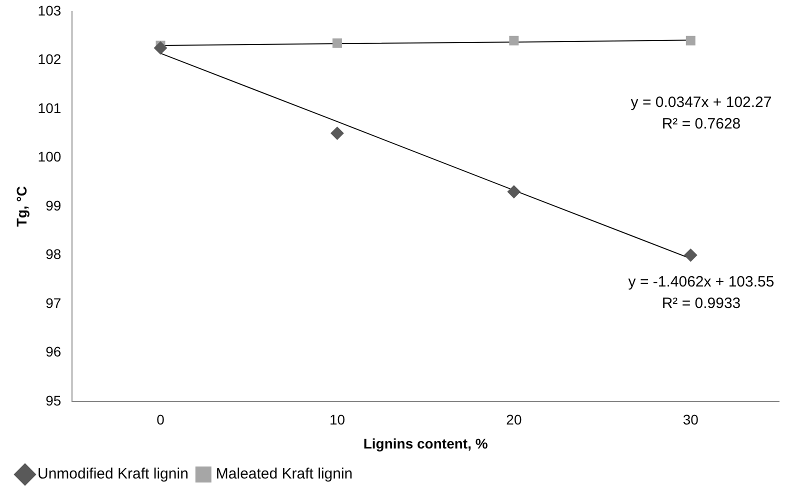 This screenshot has height=492, width=789. Describe the element at coordinates (701, 103) in the screenshot. I see `annotation: y = 0.0347x + 102.27` at that location.